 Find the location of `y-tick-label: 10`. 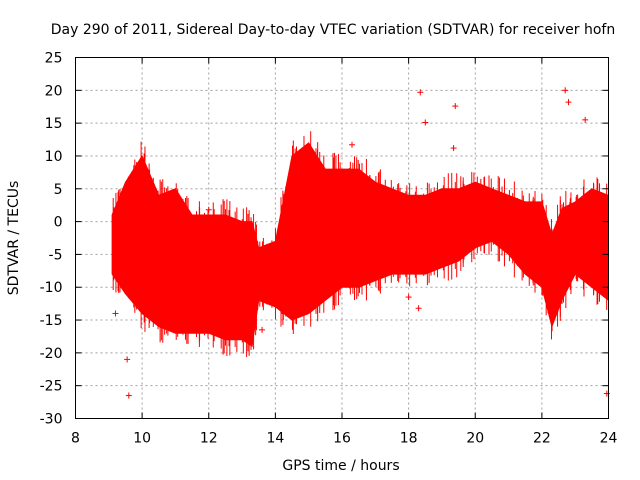

y-tick-label: 10 is located at coordinates (54, 157).